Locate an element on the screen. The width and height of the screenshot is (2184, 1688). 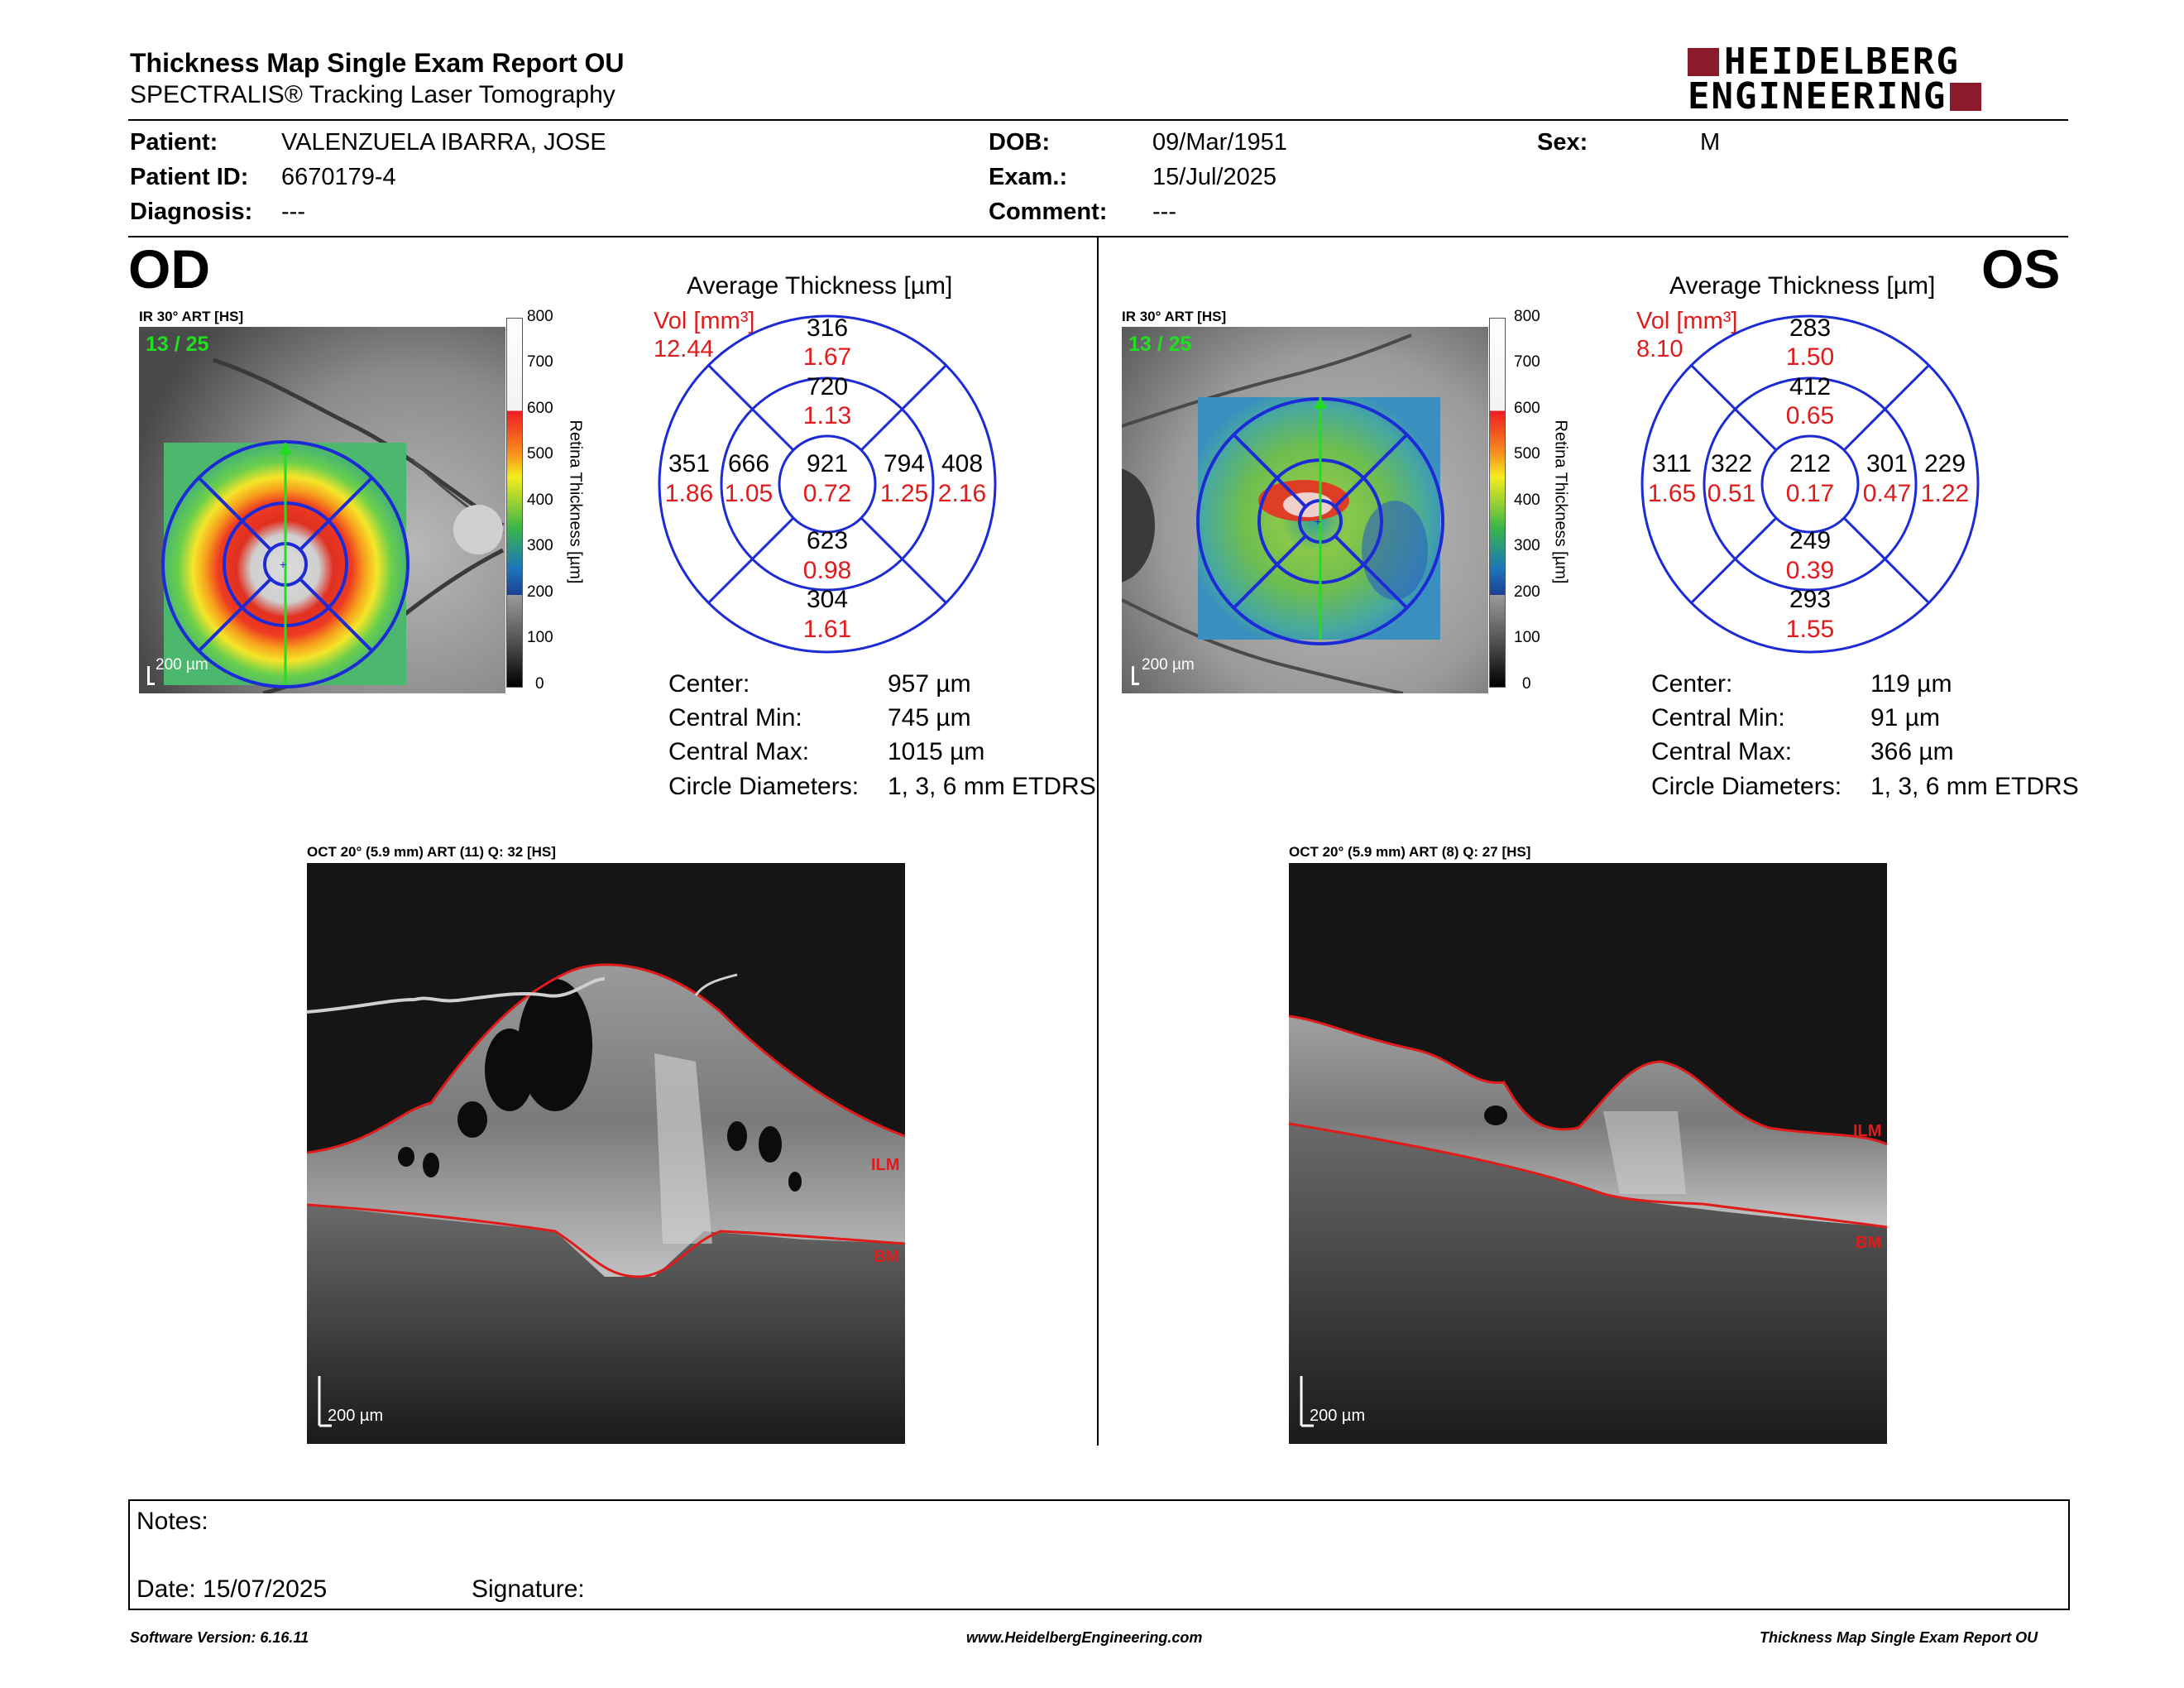
dob-label: DOB: is located at coordinates (1020, 142).